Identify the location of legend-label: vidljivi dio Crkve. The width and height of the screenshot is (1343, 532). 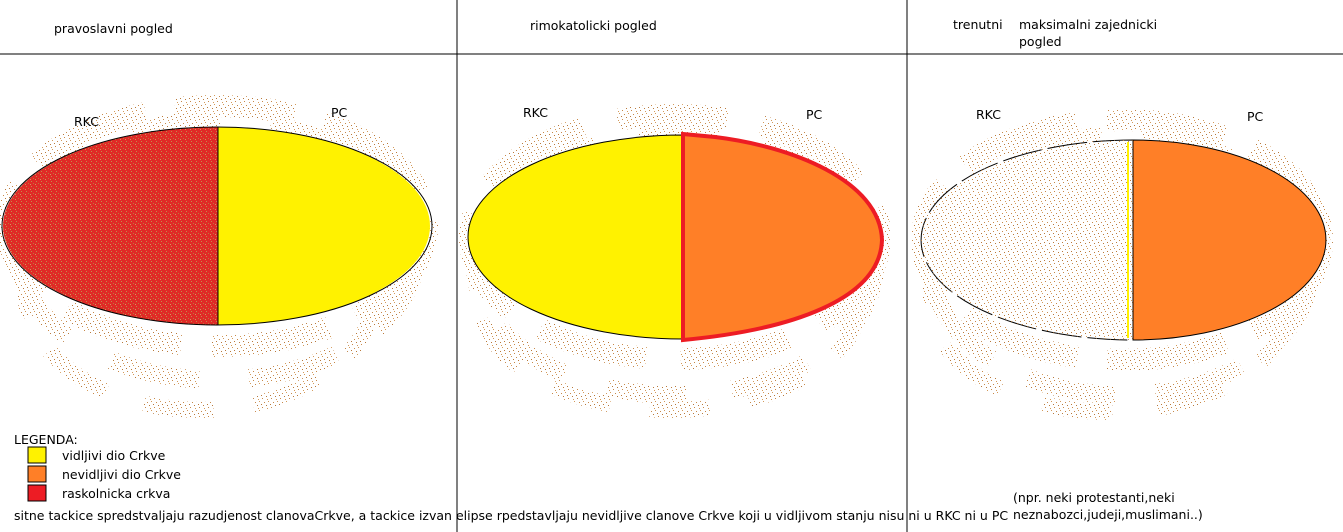
(114, 455).